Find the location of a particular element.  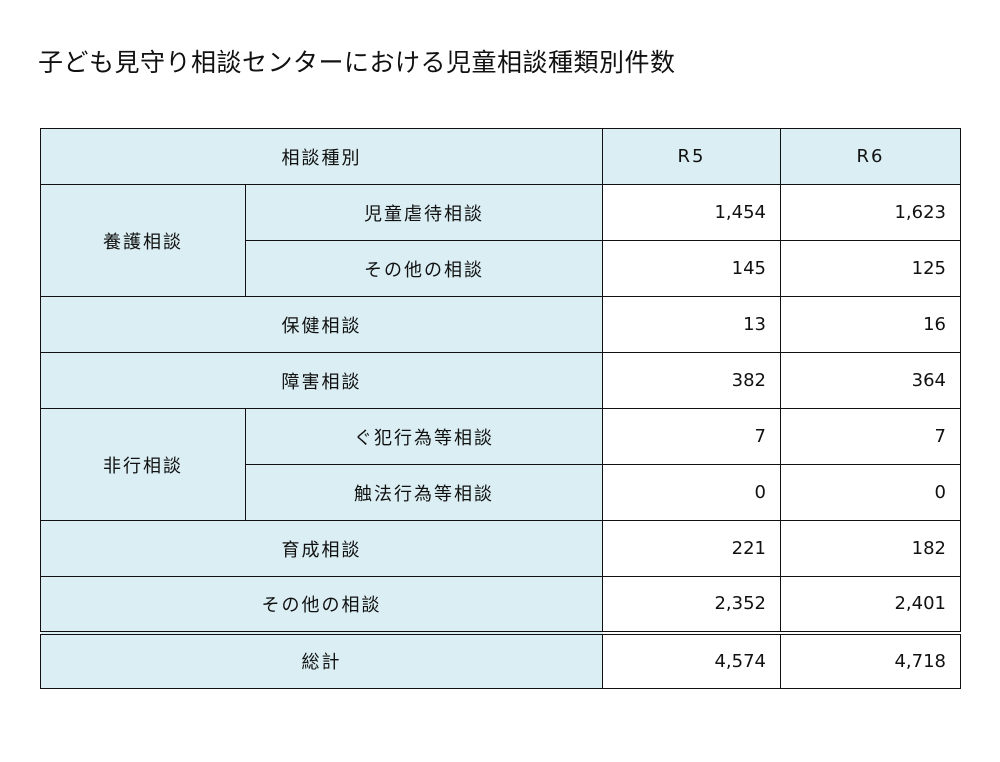

header-r5: R5 is located at coordinates (691, 156).